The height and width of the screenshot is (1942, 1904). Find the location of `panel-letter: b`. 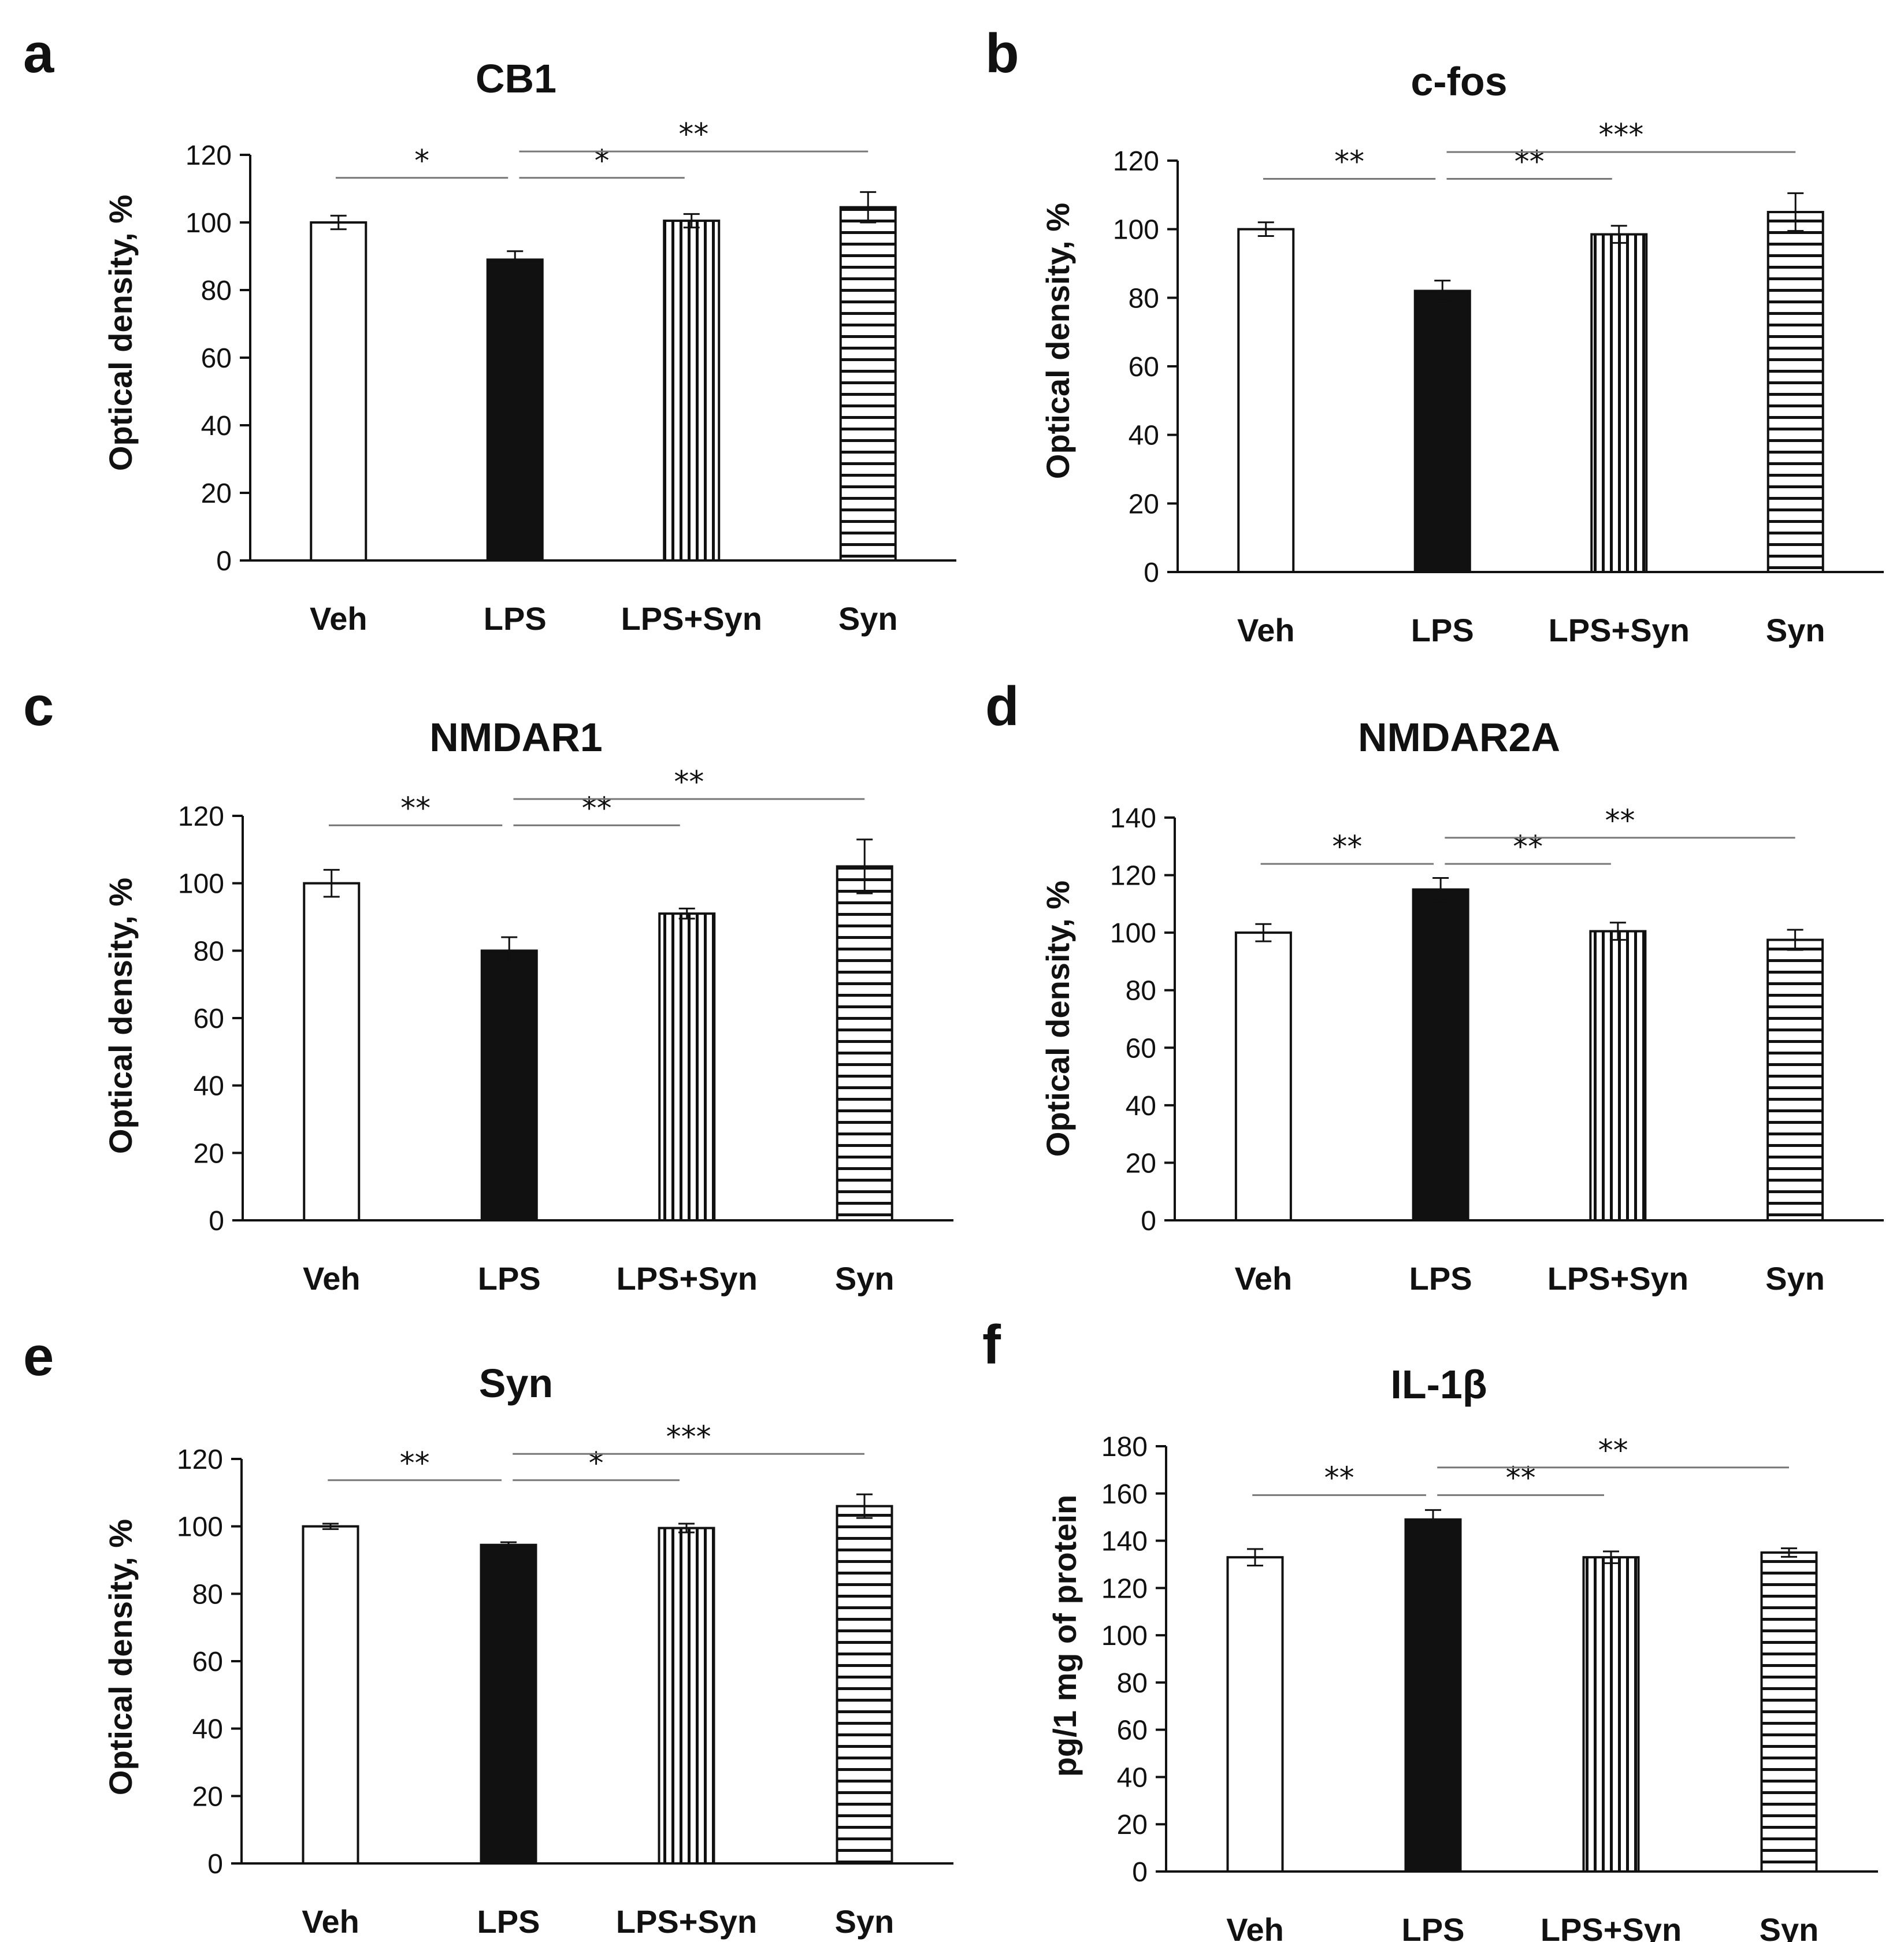

panel-letter: b is located at coordinates (1002, 53).